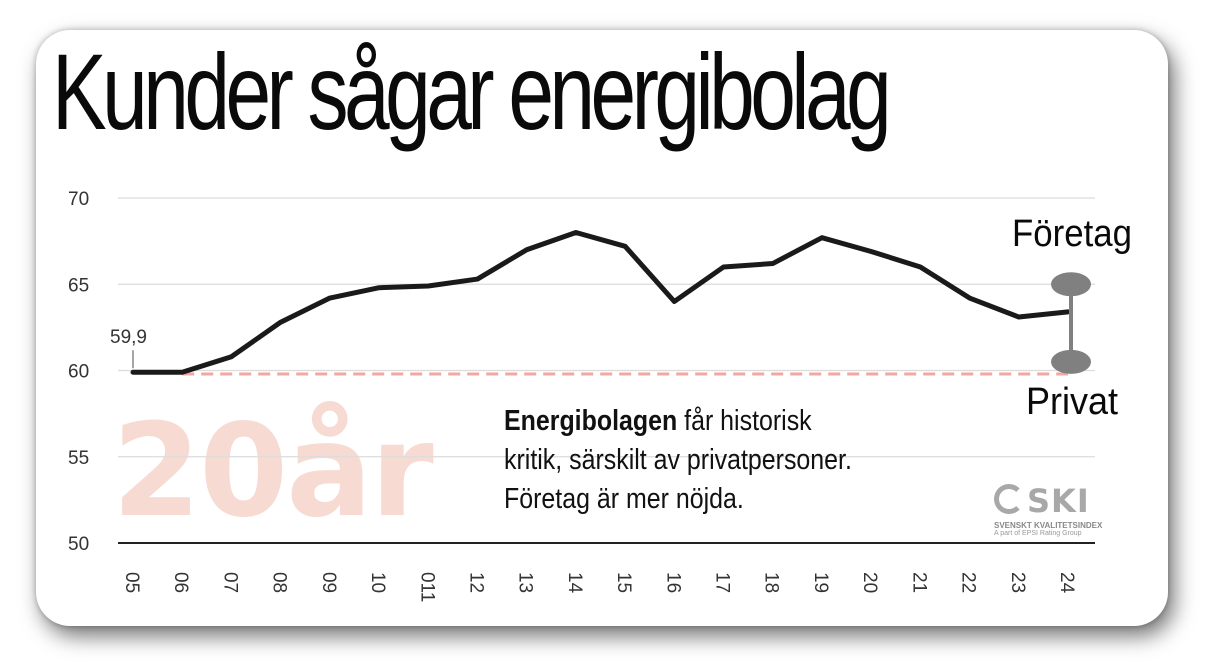 The height and width of the screenshot is (668, 1214). Describe the element at coordinates (1058, 501) in the screenshot. I see `ski-logo-text: SKI` at that location.